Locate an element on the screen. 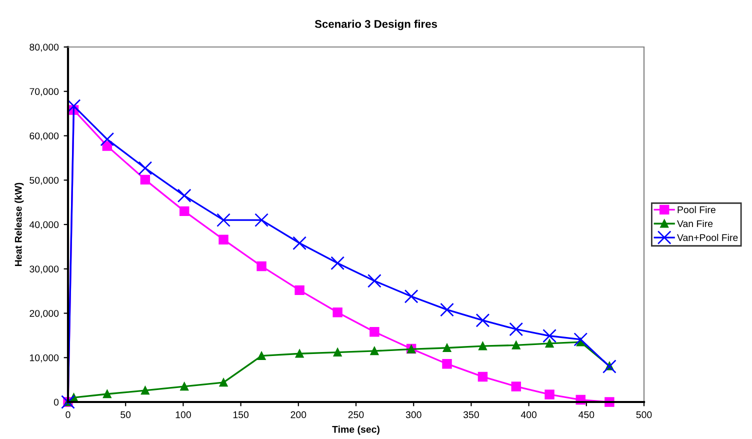 The width and height of the screenshot is (752, 439). y-tick-label: 70,000 is located at coordinates (44, 92).